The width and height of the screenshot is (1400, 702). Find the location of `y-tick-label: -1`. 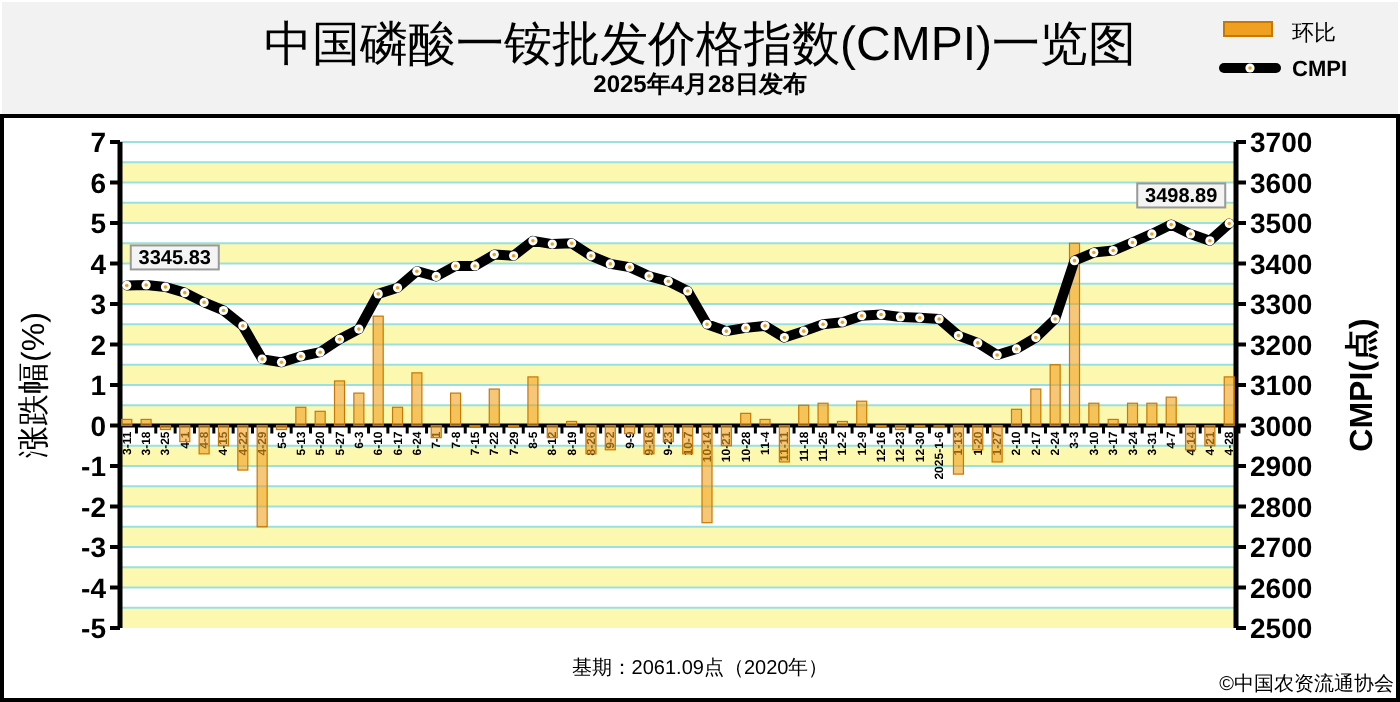

y-tick-label: -1 is located at coordinates (94, 466).